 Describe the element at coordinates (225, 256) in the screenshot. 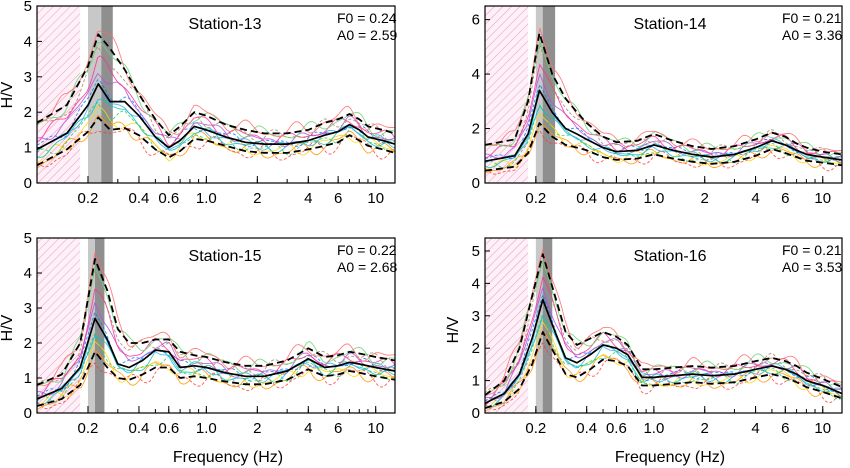

I see `station-title: Station-15` at that location.